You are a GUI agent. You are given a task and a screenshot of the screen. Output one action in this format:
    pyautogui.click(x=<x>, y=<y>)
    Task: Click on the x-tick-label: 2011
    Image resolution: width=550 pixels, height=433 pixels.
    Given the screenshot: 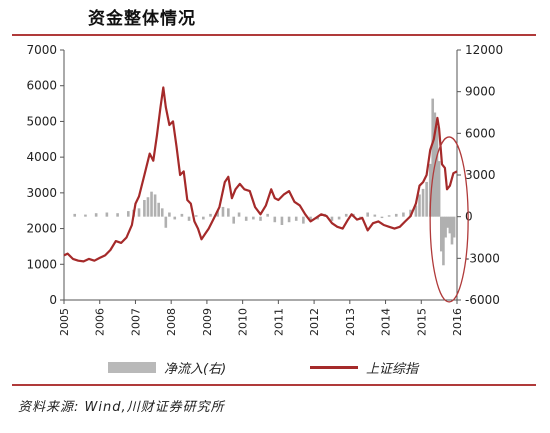 What is the action you would take?
    pyautogui.click(x=278, y=322)
    